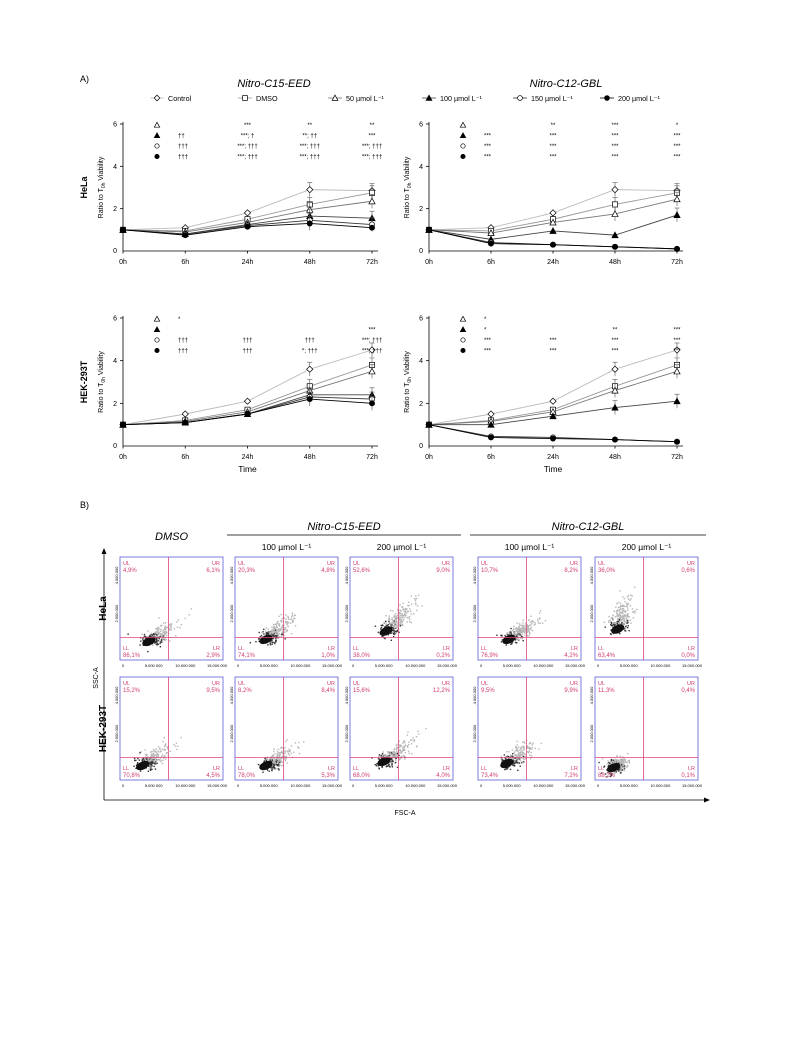 This screenshot has width=793, height=1057. Describe the element at coordinates (132, 776) in the screenshot. I see `quadrant-value: 70,8%` at that location.